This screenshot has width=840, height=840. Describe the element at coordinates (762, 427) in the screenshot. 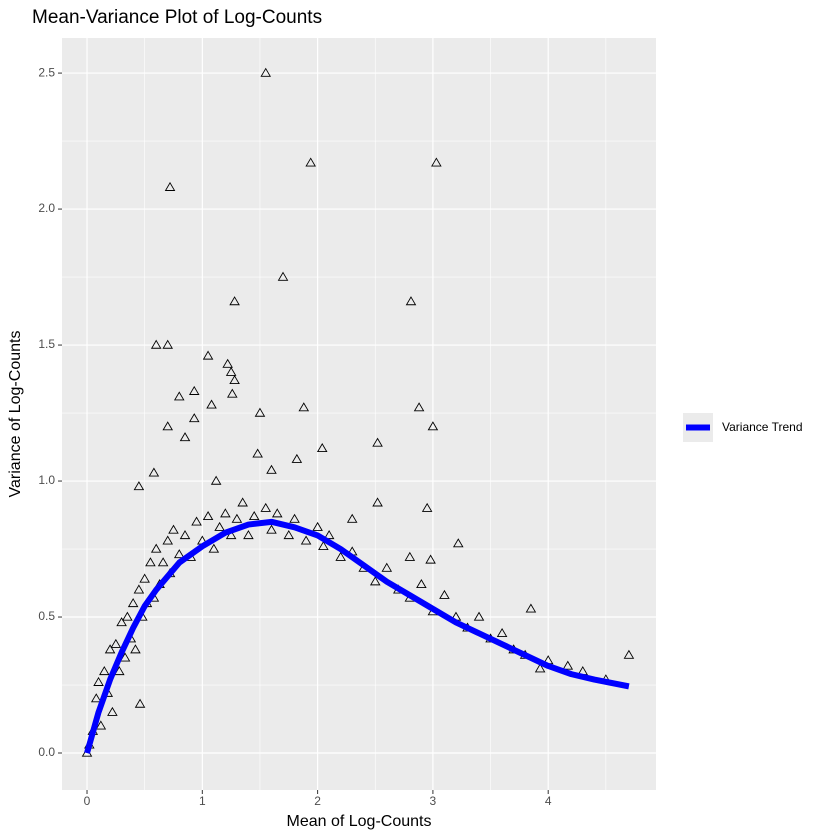

I see `legend-label: Variance Trend` at that location.